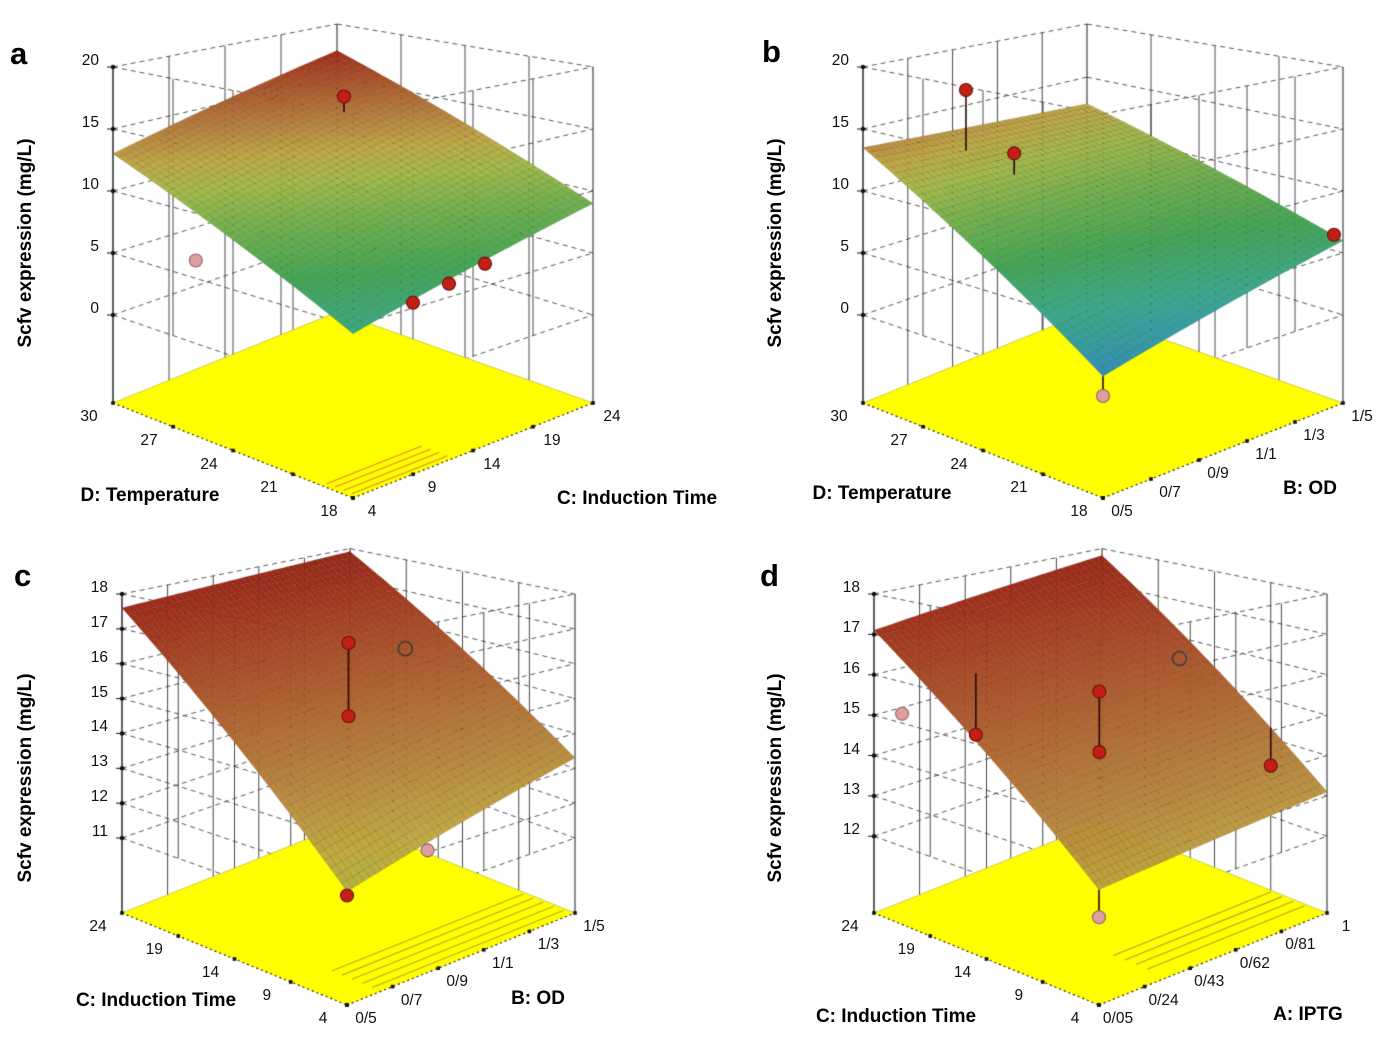 This screenshot has width=1379, height=1047. I want to click on x-tick-label-d: 9, so click(1019, 995).